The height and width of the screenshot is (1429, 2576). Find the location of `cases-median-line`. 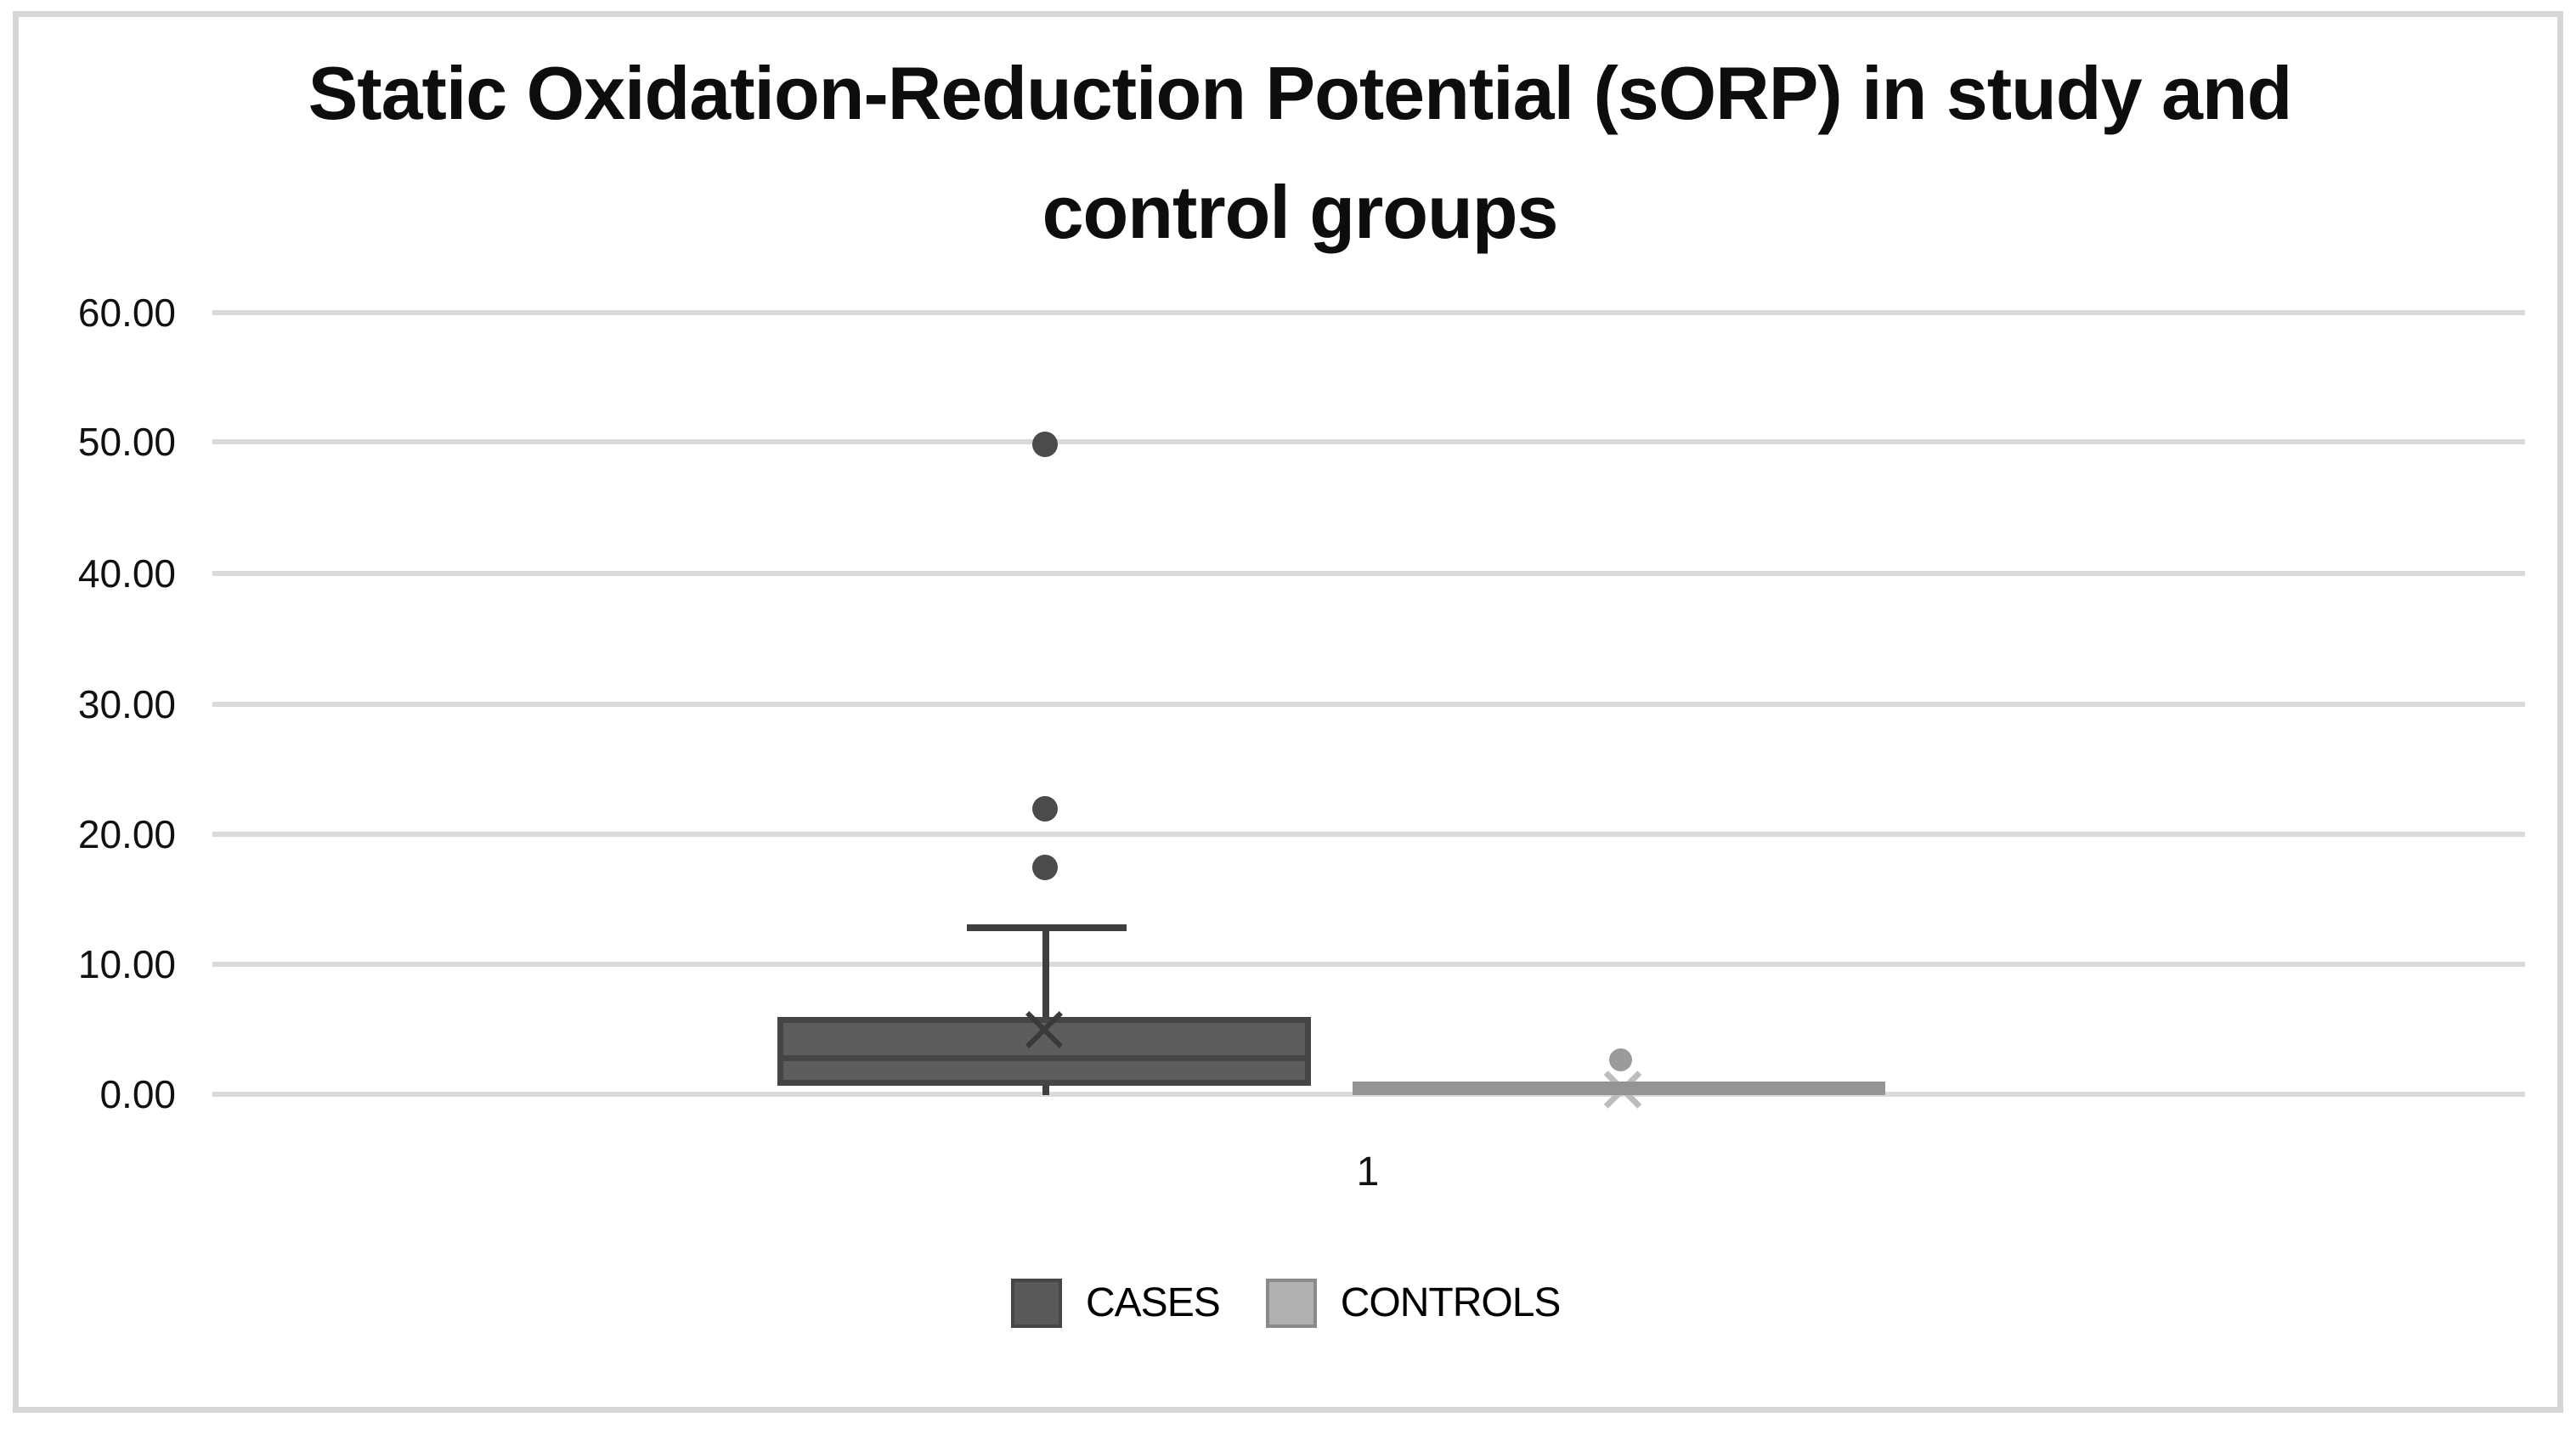

cases-median-line is located at coordinates (1044, 1058).